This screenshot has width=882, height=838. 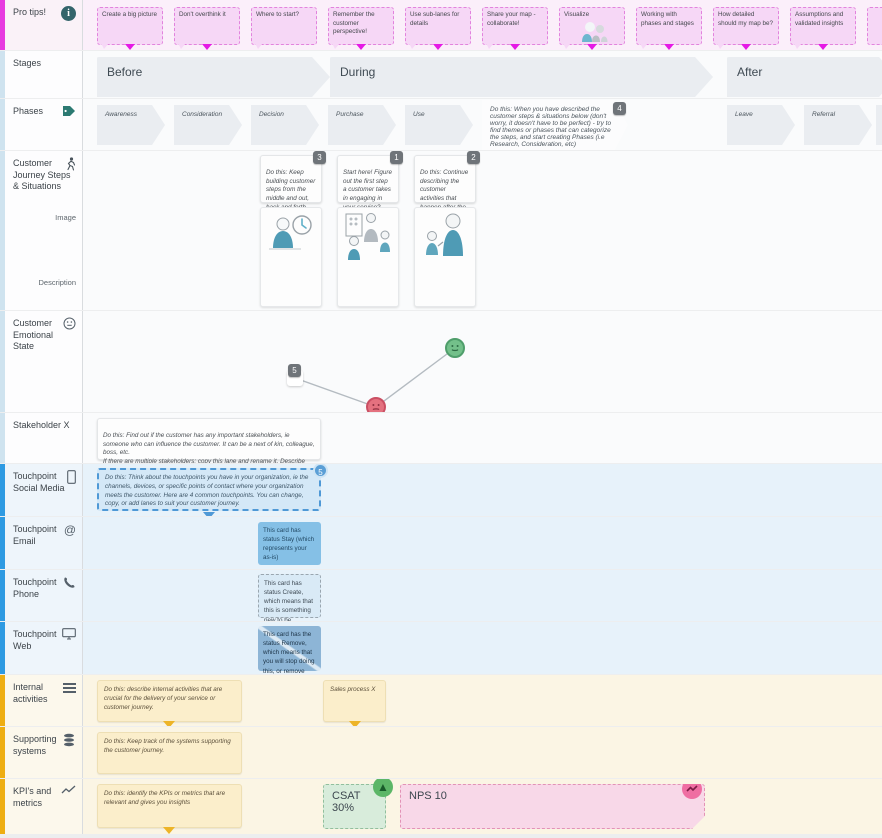 What do you see at coordinates (358, 72) in the screenshot?
I see `stage-label: During` at bounding box center [358, 72].